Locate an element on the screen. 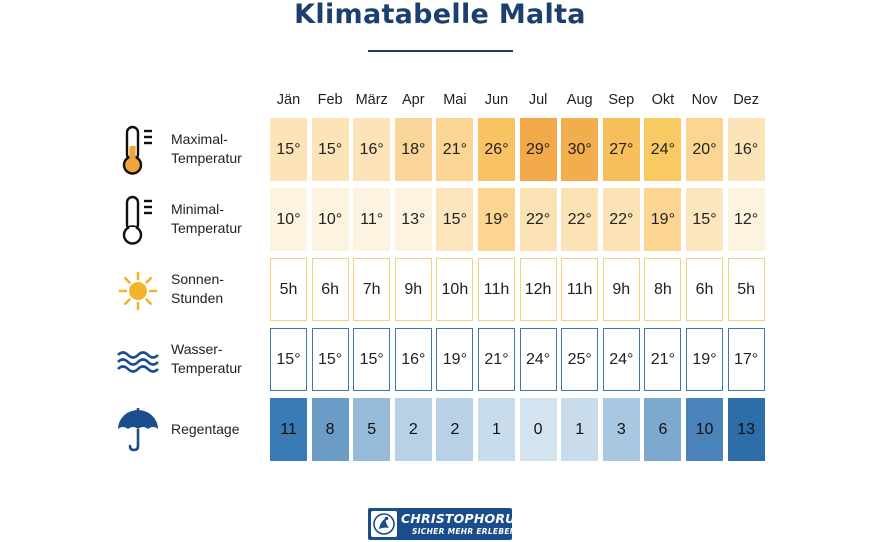 This screenshot has width=880, height=542. row-label-line: Wasser- is located at coordinates (197, 349).